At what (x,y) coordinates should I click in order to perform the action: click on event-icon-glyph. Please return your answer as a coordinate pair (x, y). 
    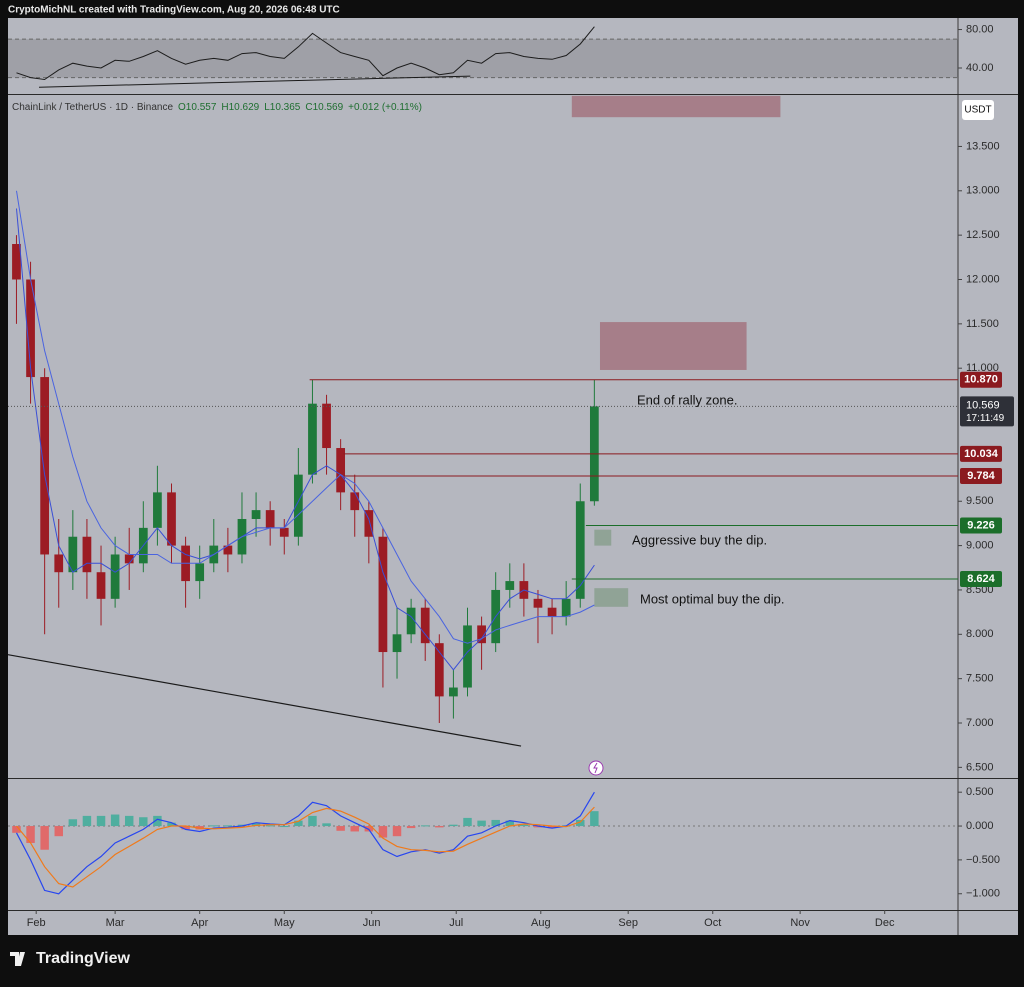
    Looking at the image, I should click on (595, 768).